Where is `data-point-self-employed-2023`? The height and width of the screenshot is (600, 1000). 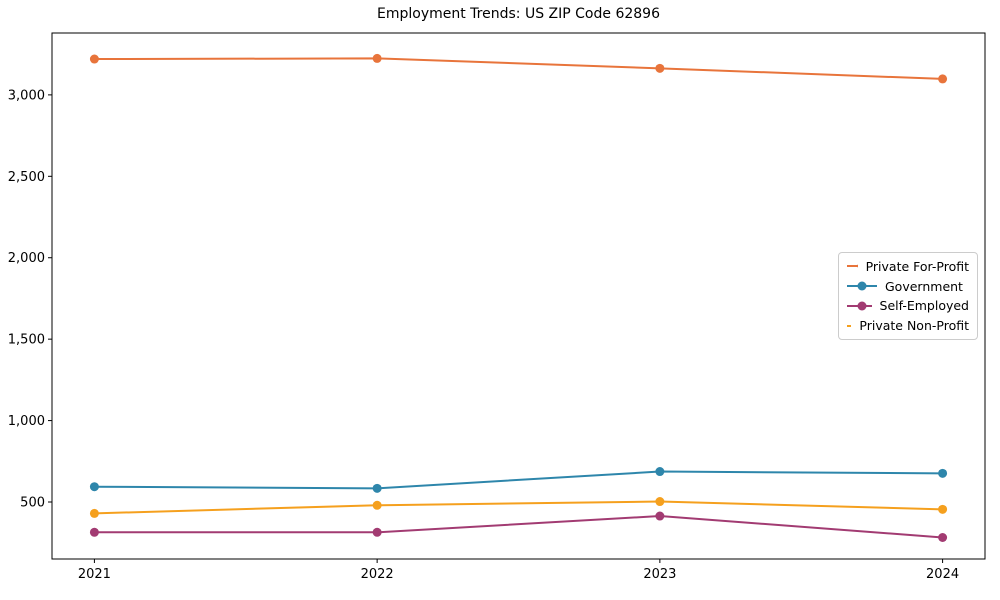
data-point-self-employed-2023 is located at coordinates (660, 516).